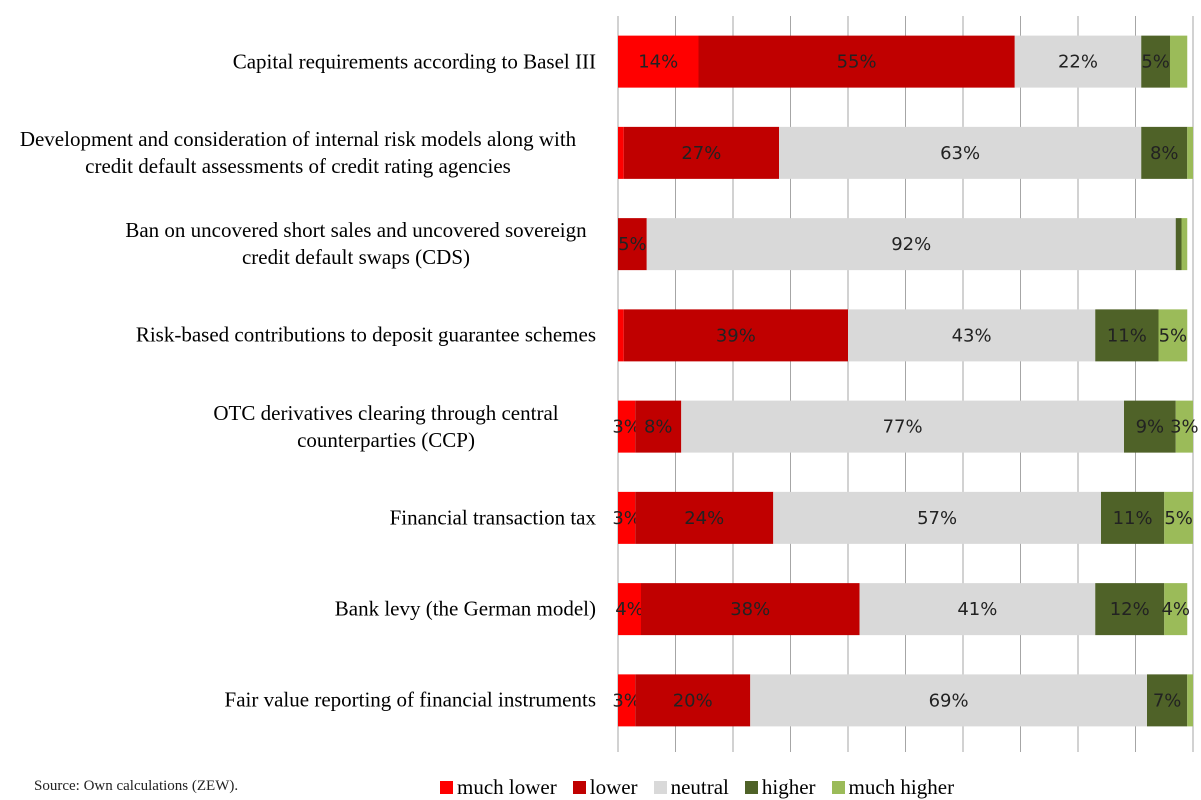  I want to click on data-label: 92%, so click(911, 244).